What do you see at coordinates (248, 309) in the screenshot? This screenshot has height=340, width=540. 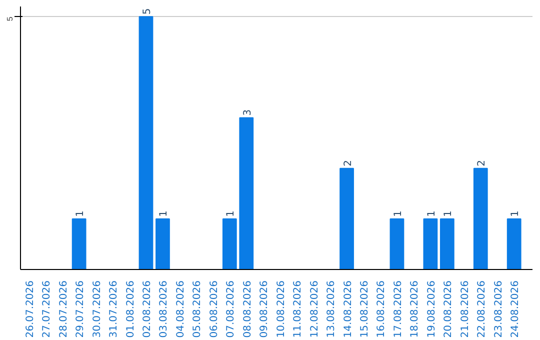 I see `x-tick-label: 08.08.2026` at bounding box center [248, 309].